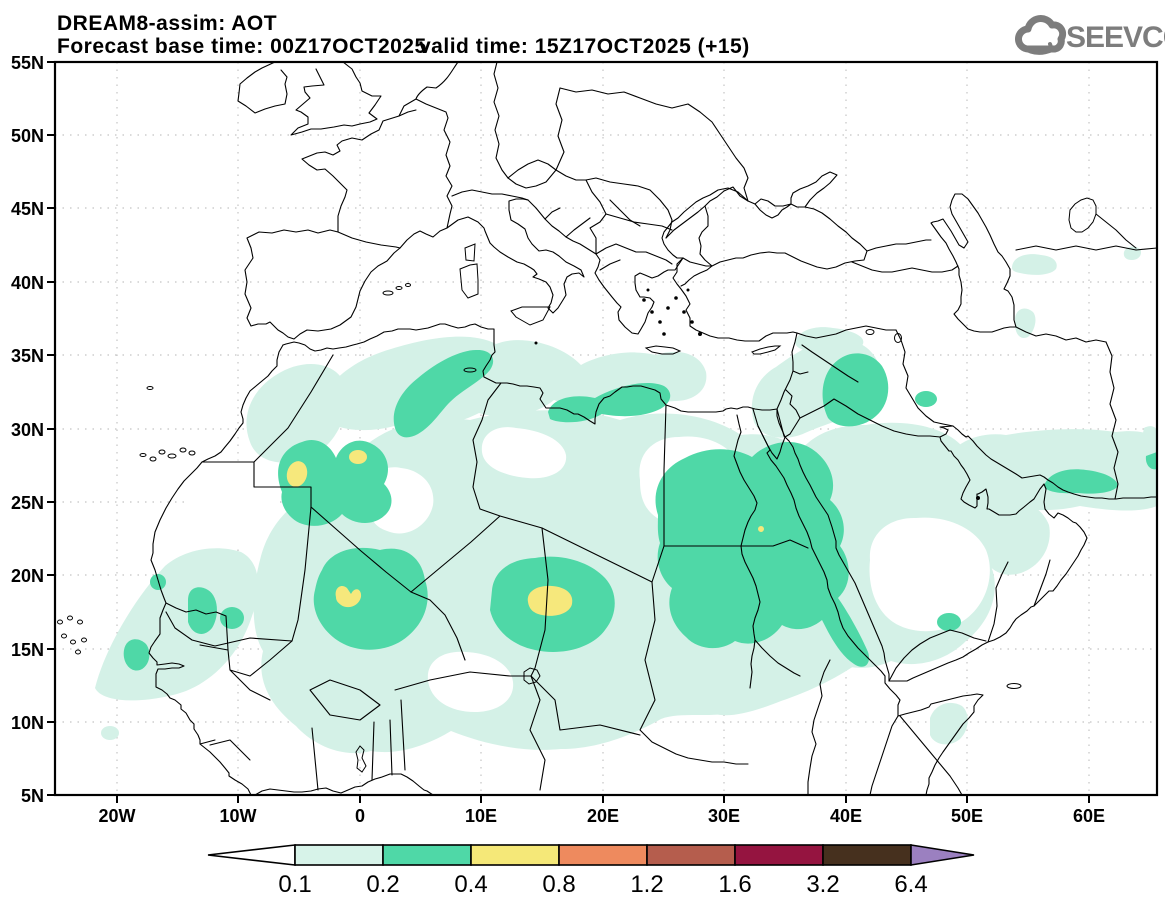 The image size is (1165, 905). I want to click on island-socotra, so click(1014, 686).